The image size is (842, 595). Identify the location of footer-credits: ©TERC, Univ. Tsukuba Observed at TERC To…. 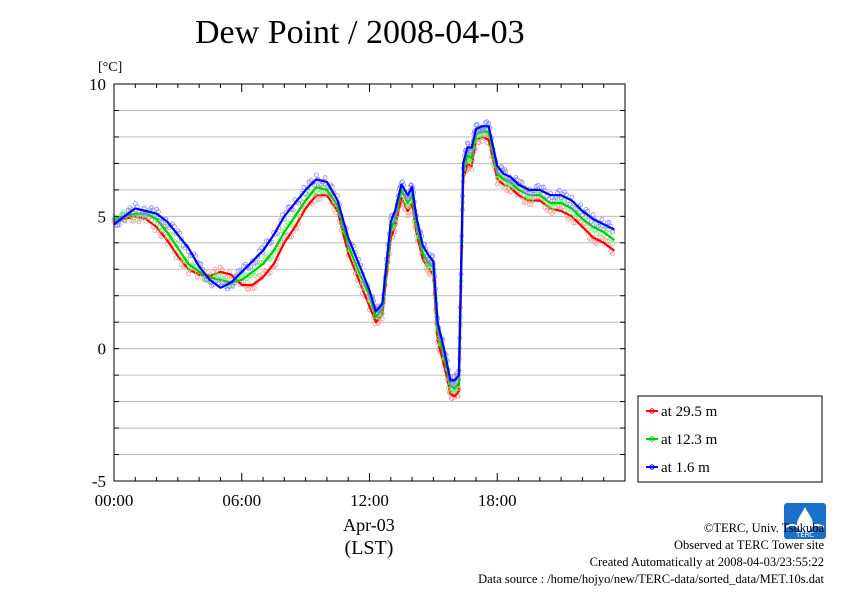
(651, 554).